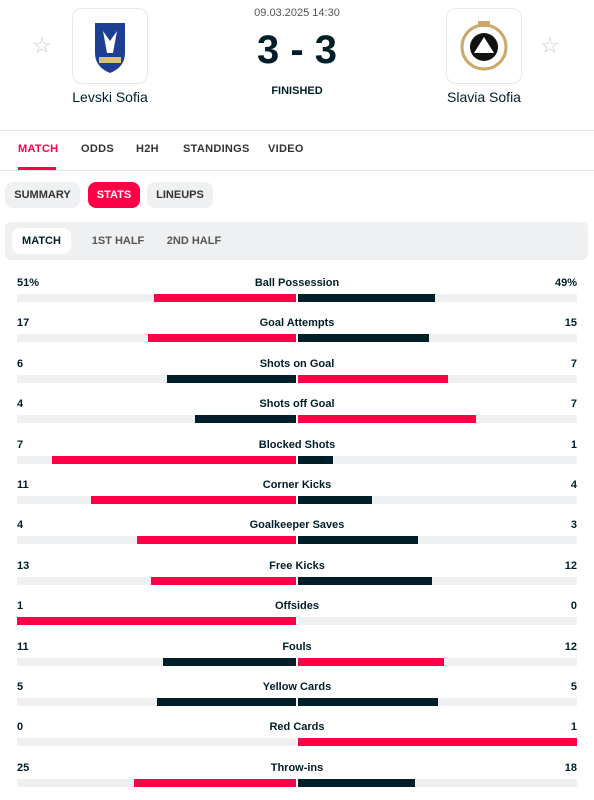 This screenshot has width=594, height=800. Describe the element at coordinates (570, 323) in the screenshot. I see `away-value: 15` at that location.